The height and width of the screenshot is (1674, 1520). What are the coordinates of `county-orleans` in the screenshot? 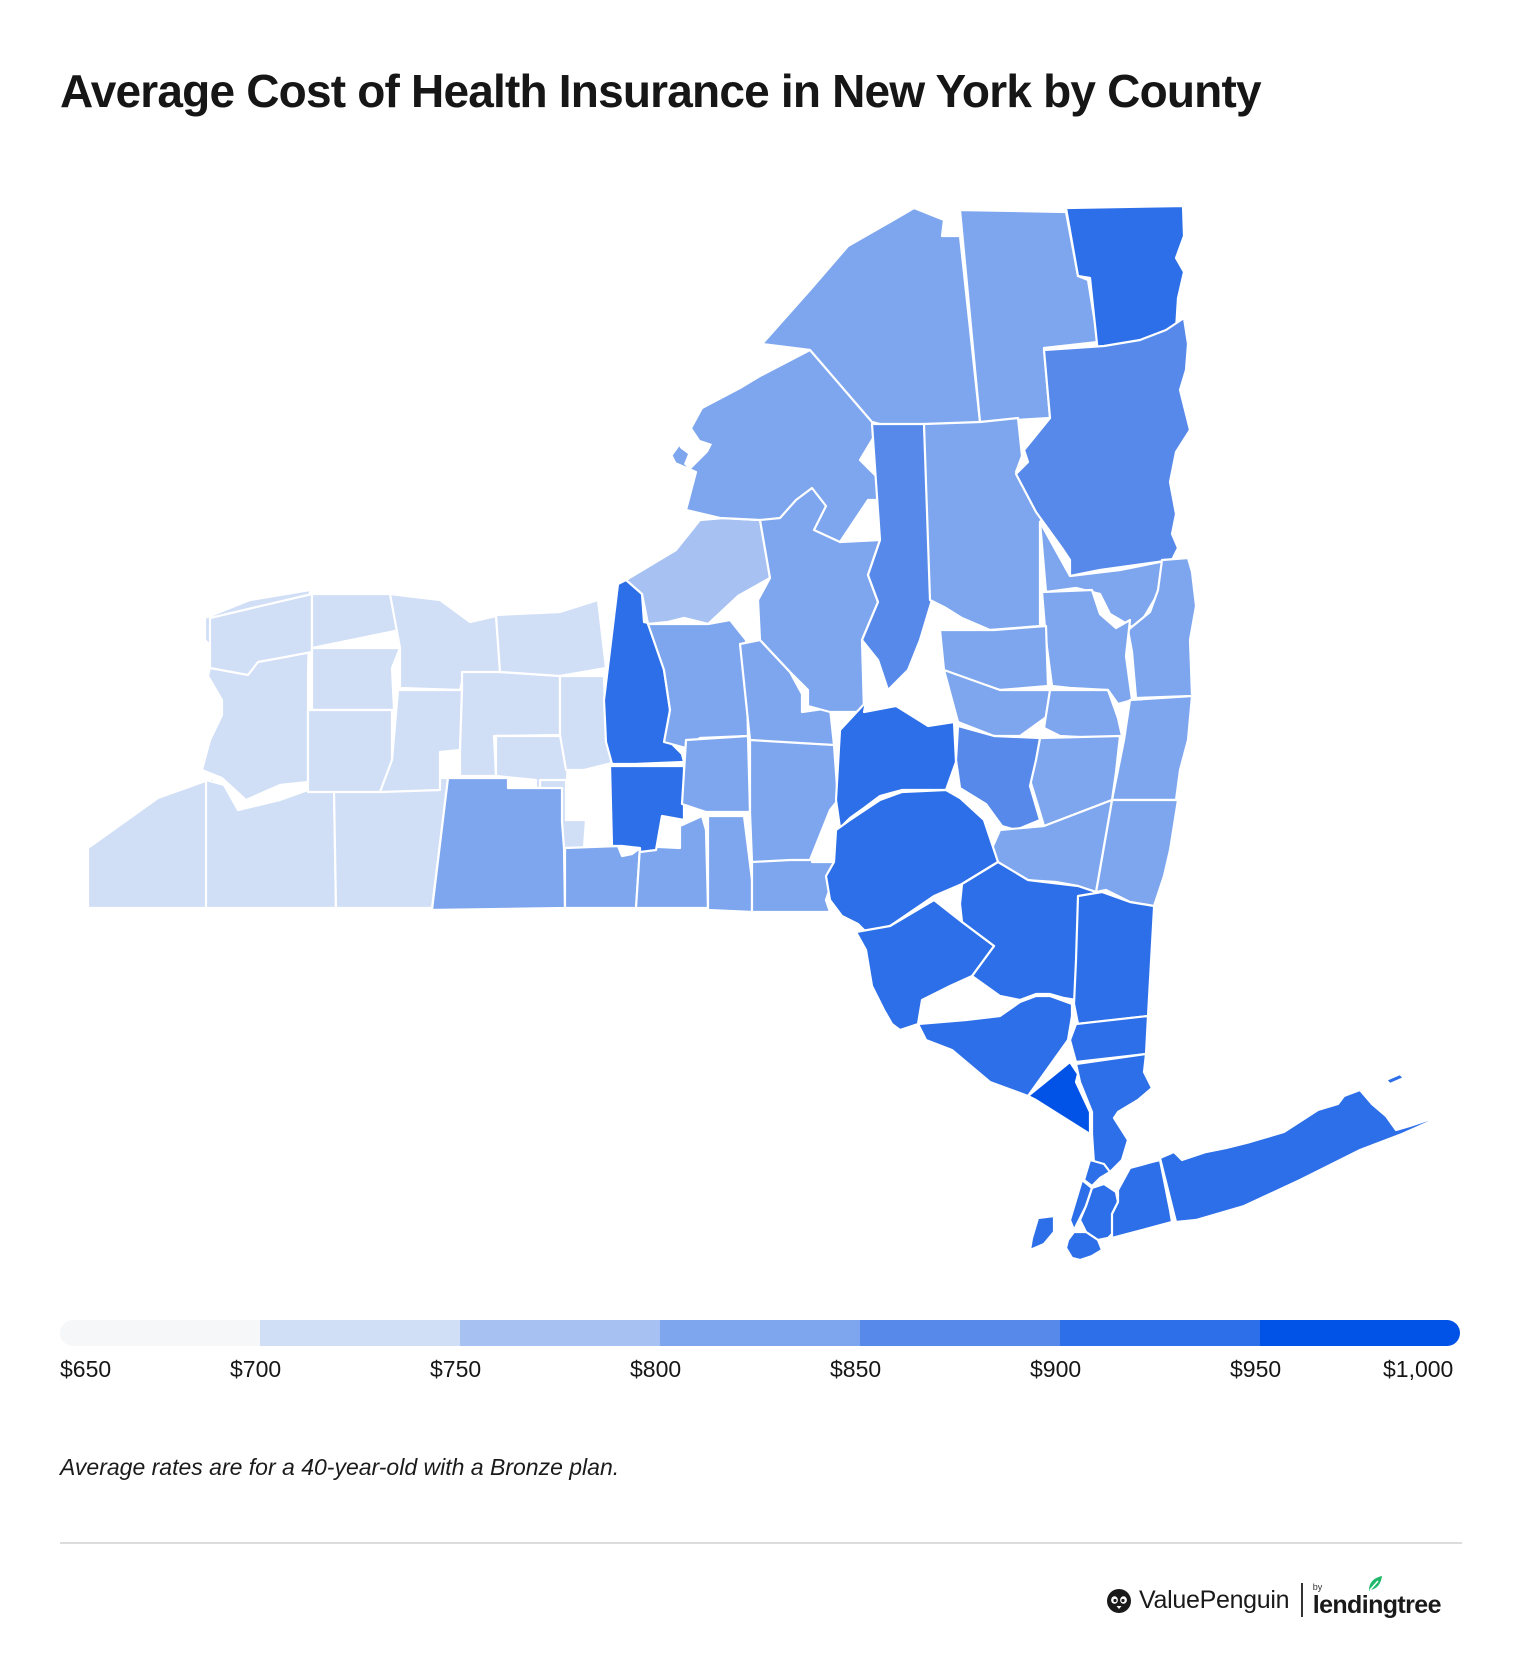 It's located at (356, 621).